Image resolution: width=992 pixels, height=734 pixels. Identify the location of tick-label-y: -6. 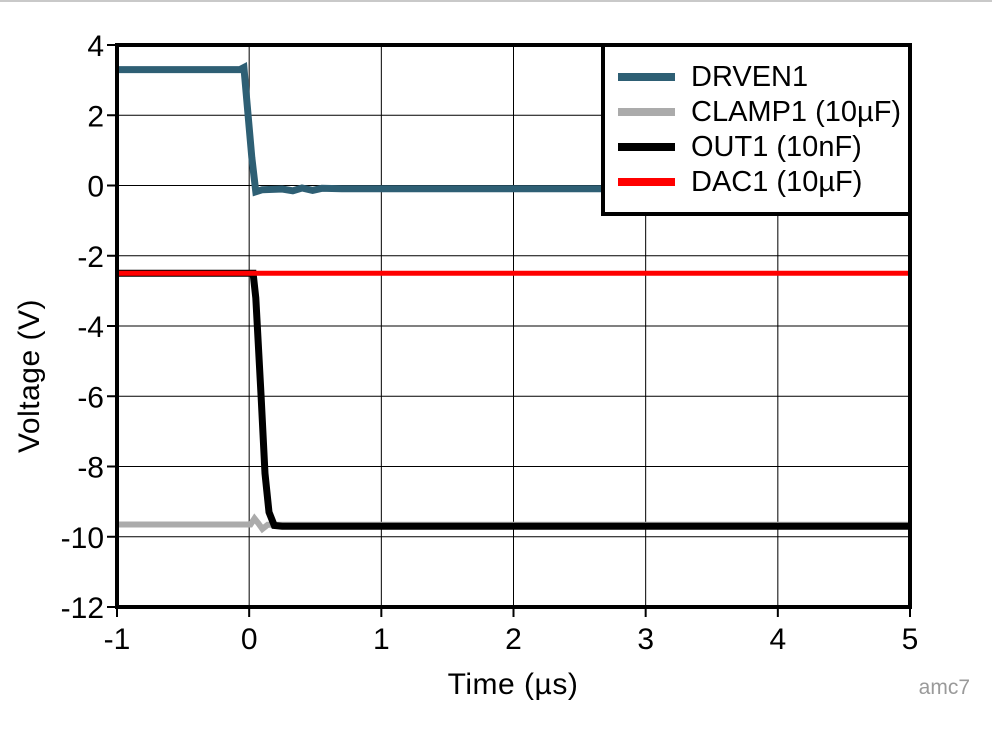
(90, 397).